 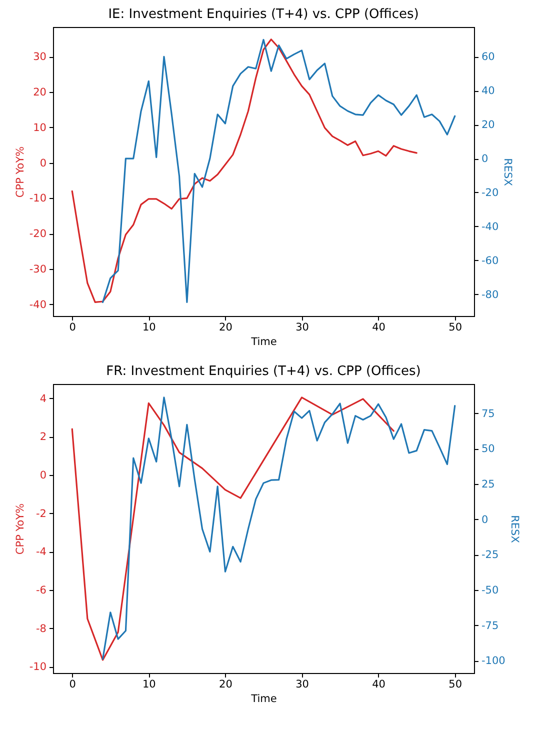 I want to click on y2-tick-label: -100, so click(x=494, y=661).